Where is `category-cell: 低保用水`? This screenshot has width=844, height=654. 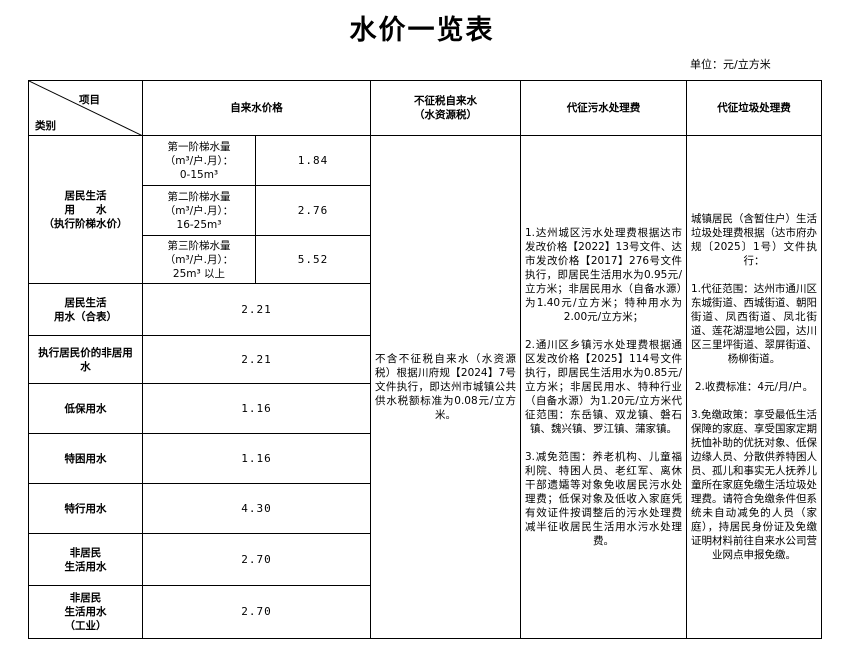 category-cell: 低保用水 is located at coordinates (85, 408).